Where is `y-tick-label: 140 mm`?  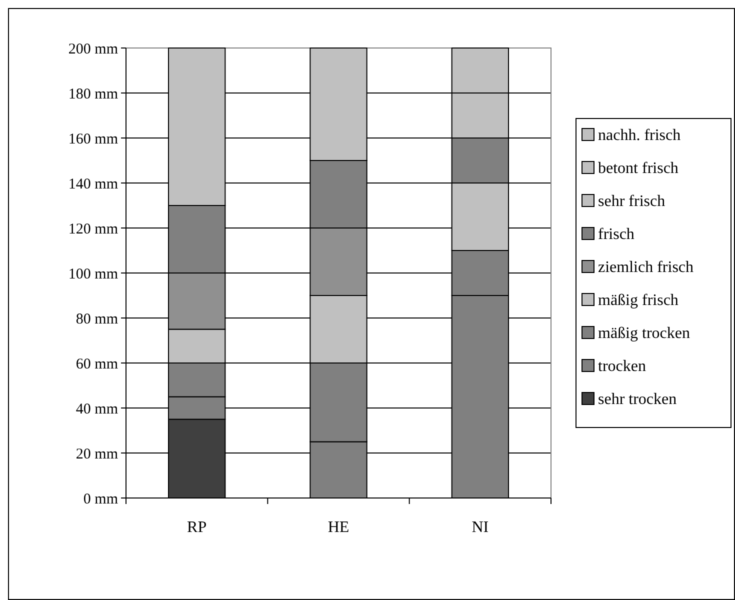
y-tick-label: 140 mm is located at coordinates (93, 184).